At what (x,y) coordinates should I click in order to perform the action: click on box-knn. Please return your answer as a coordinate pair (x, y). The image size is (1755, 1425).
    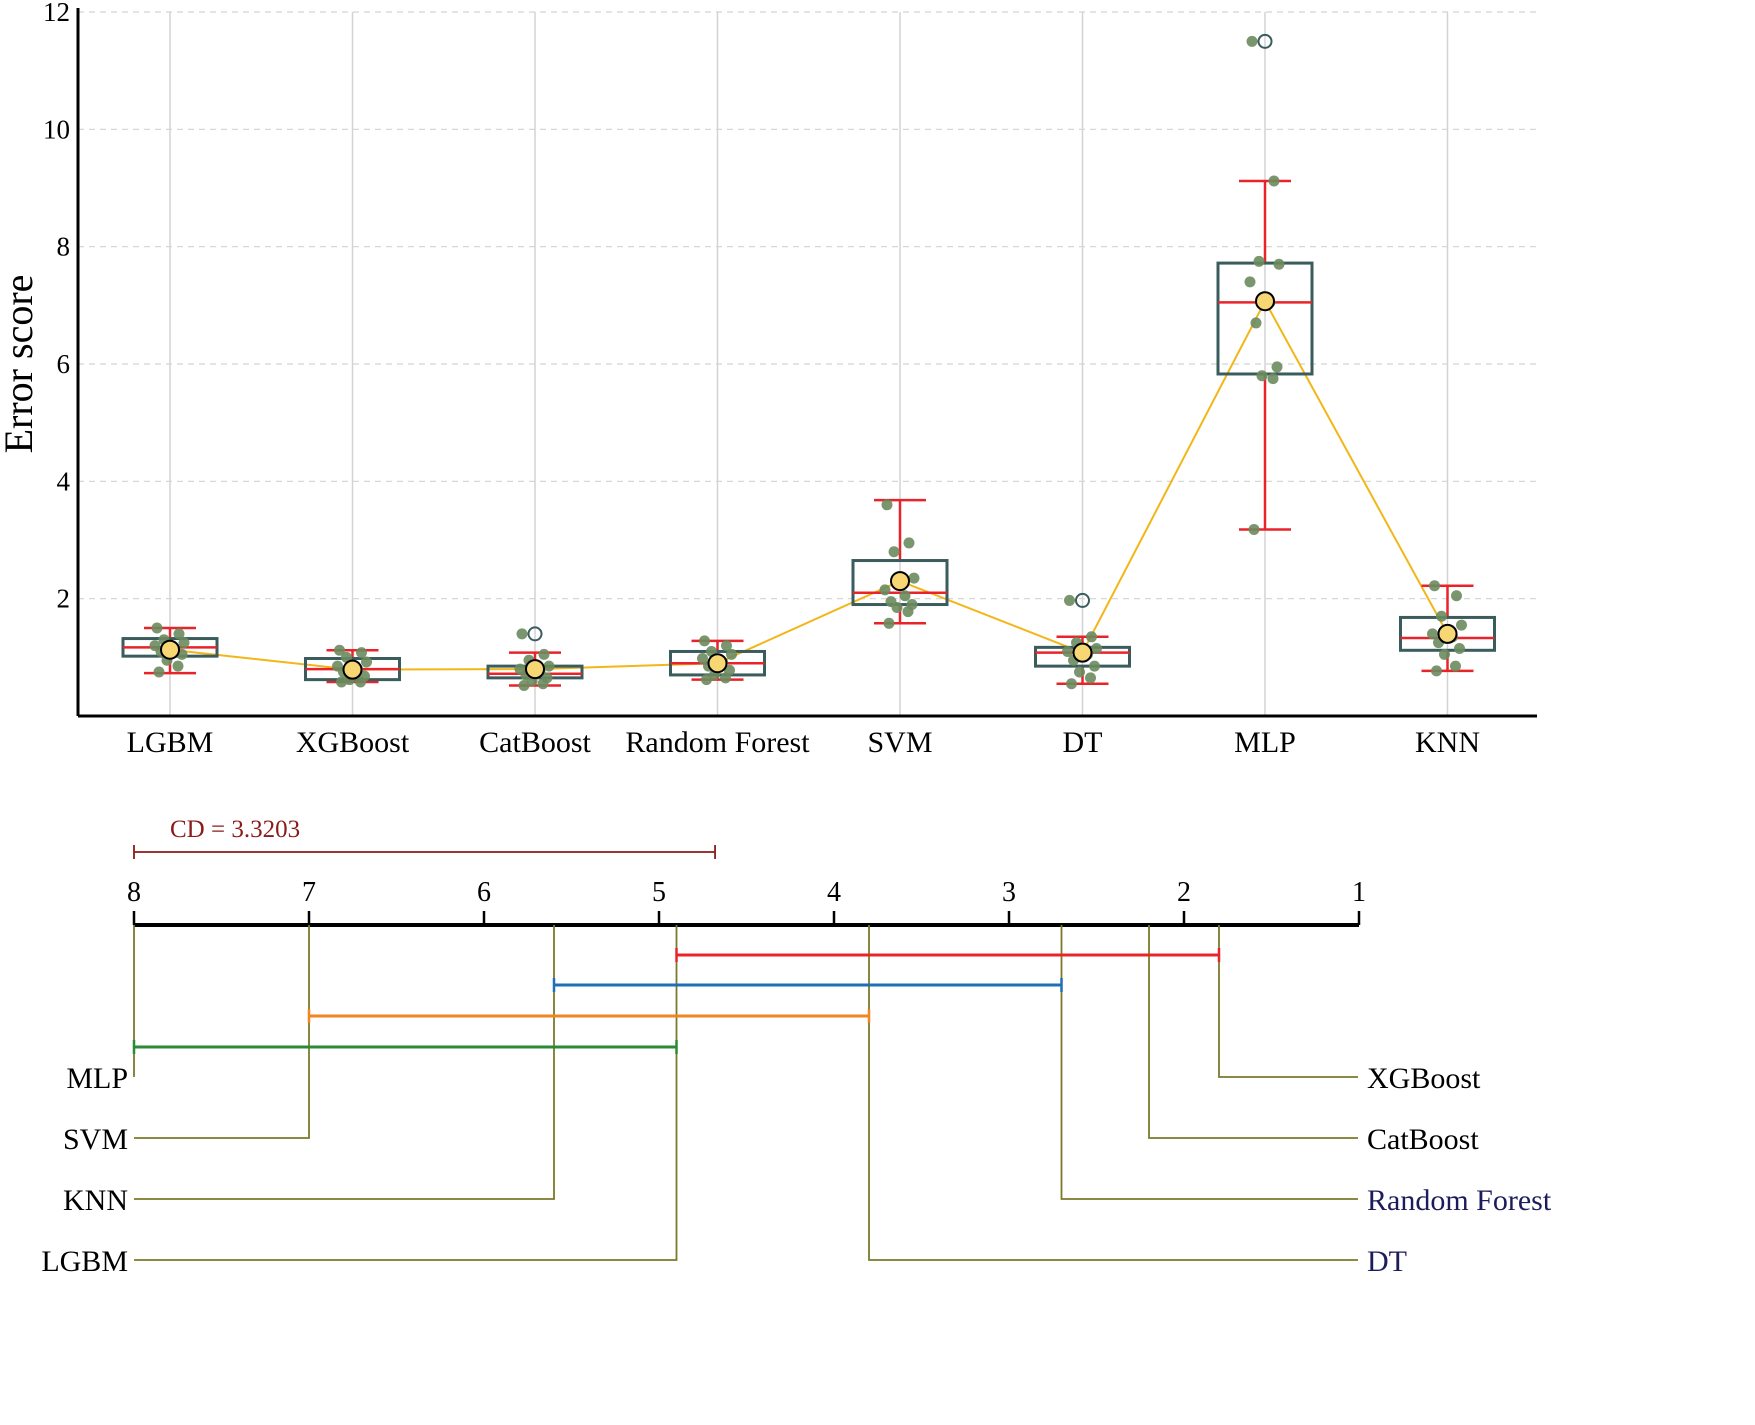
    Looking at the image, I should click on (1447, 628).